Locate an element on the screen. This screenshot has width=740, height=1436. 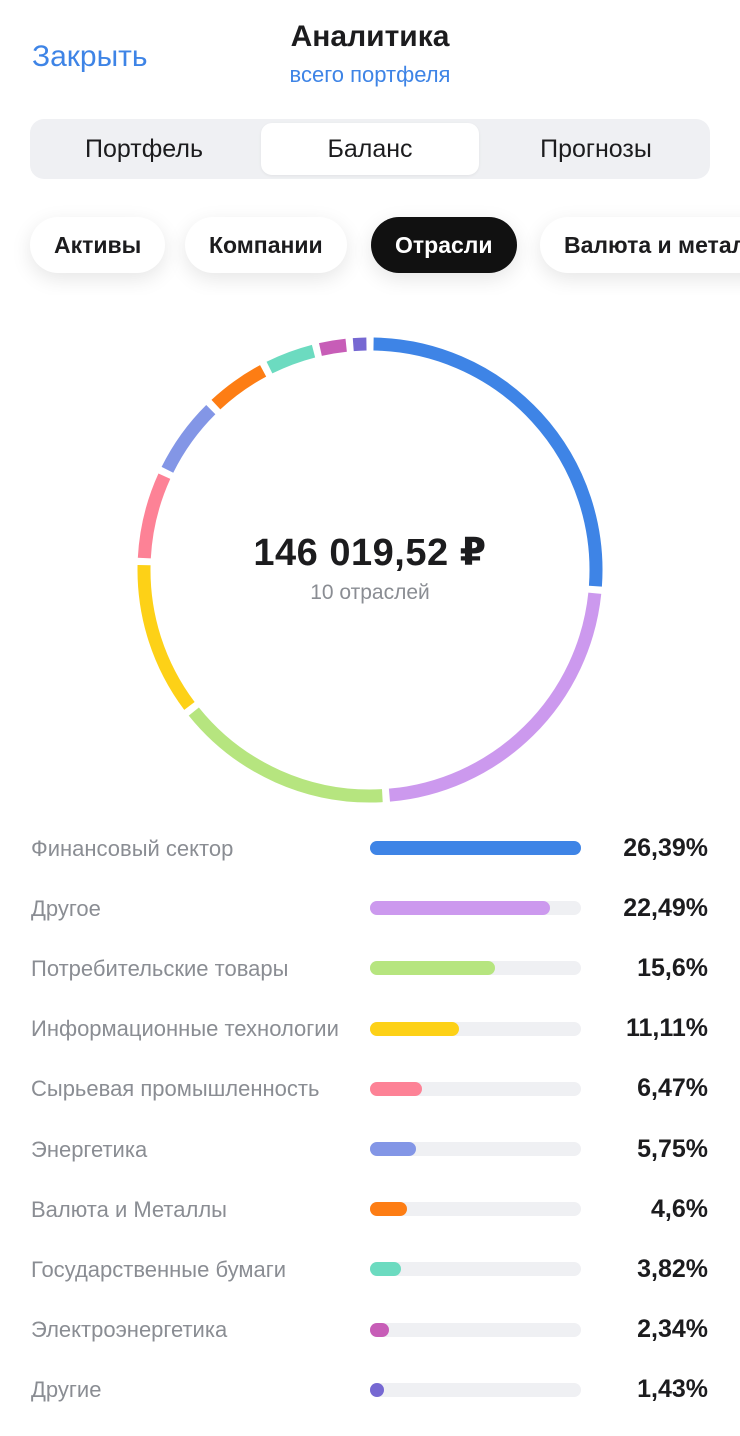
legend-row: Энергетика 5,75% is located at coordinates (370, 1149).